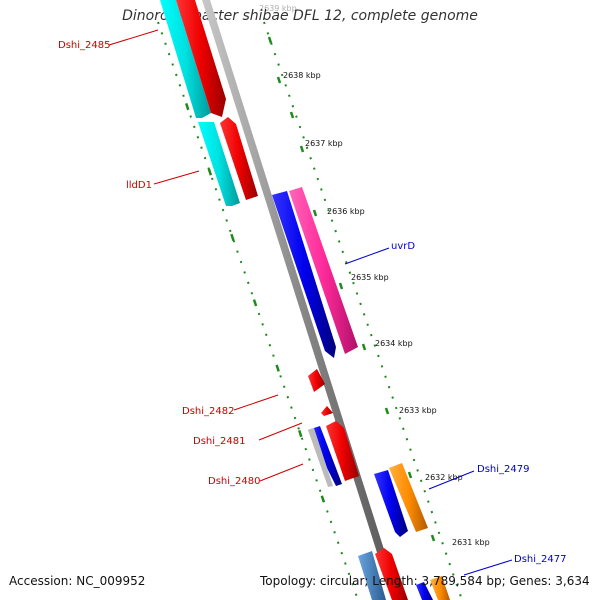 This screenshot has height=600, width=600. Describe the element at coordinates (324, 143) in the screenshot. I see `kbp-label-2637: 2637 kbp` at that location.